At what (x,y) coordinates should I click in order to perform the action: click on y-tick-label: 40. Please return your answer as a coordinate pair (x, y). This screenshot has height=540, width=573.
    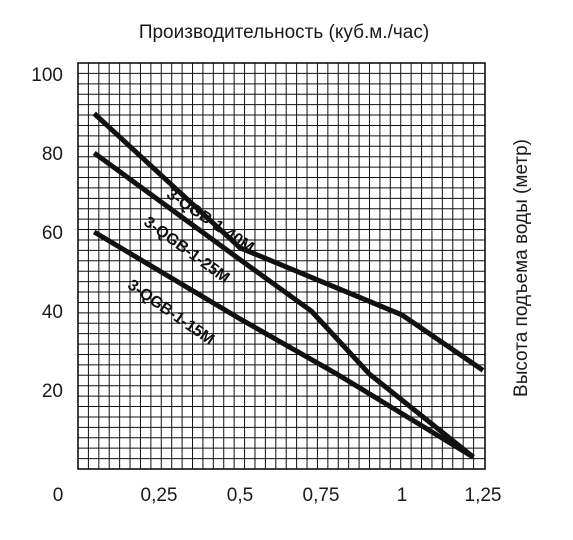
    Looking at the image, I should click on (52, 312).